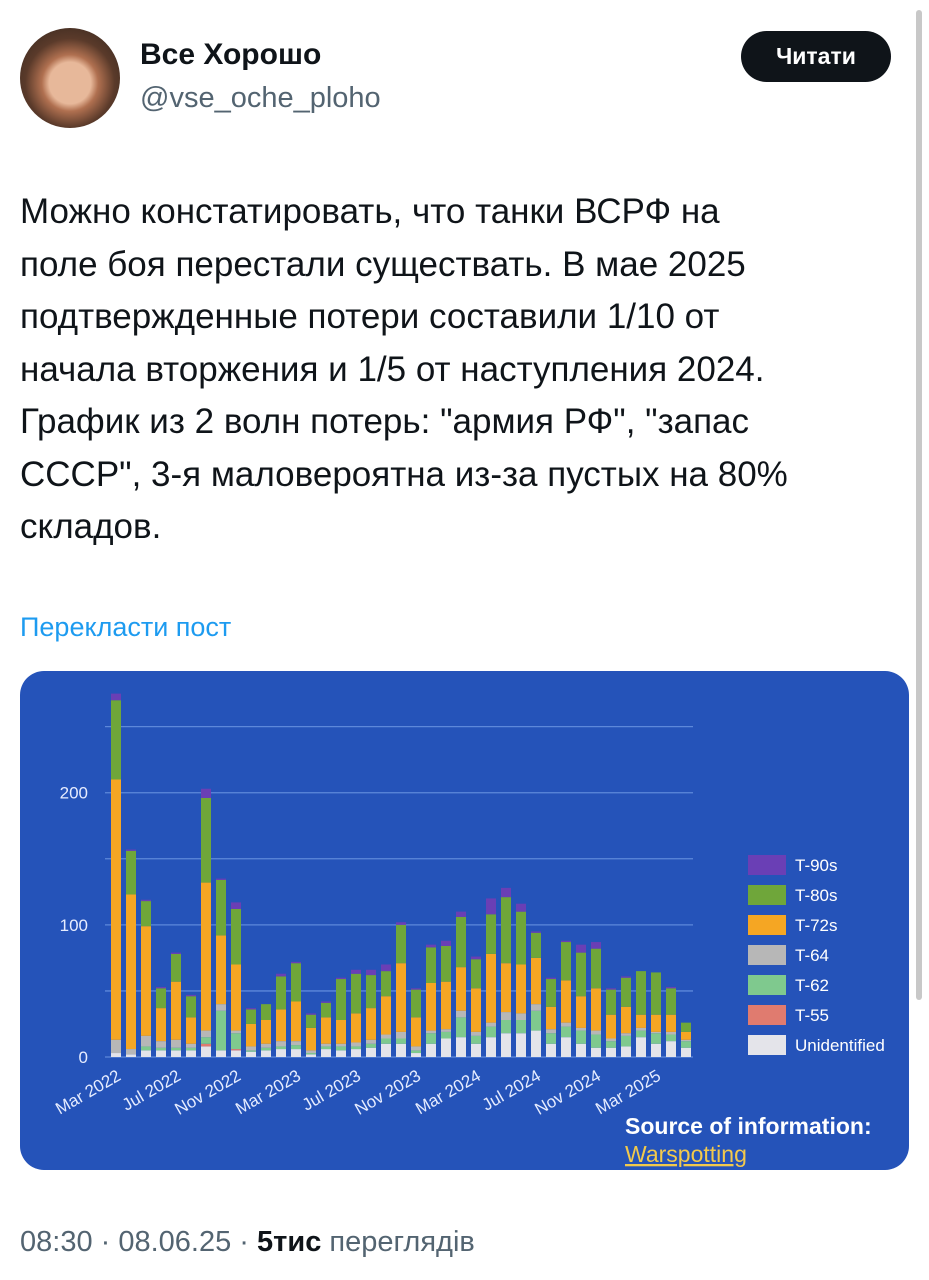 The width and height of the screenshot is (929, 1280). Describe the element at coordinates (919, 505) in the screenshot. I see `scrollbar` at that location.